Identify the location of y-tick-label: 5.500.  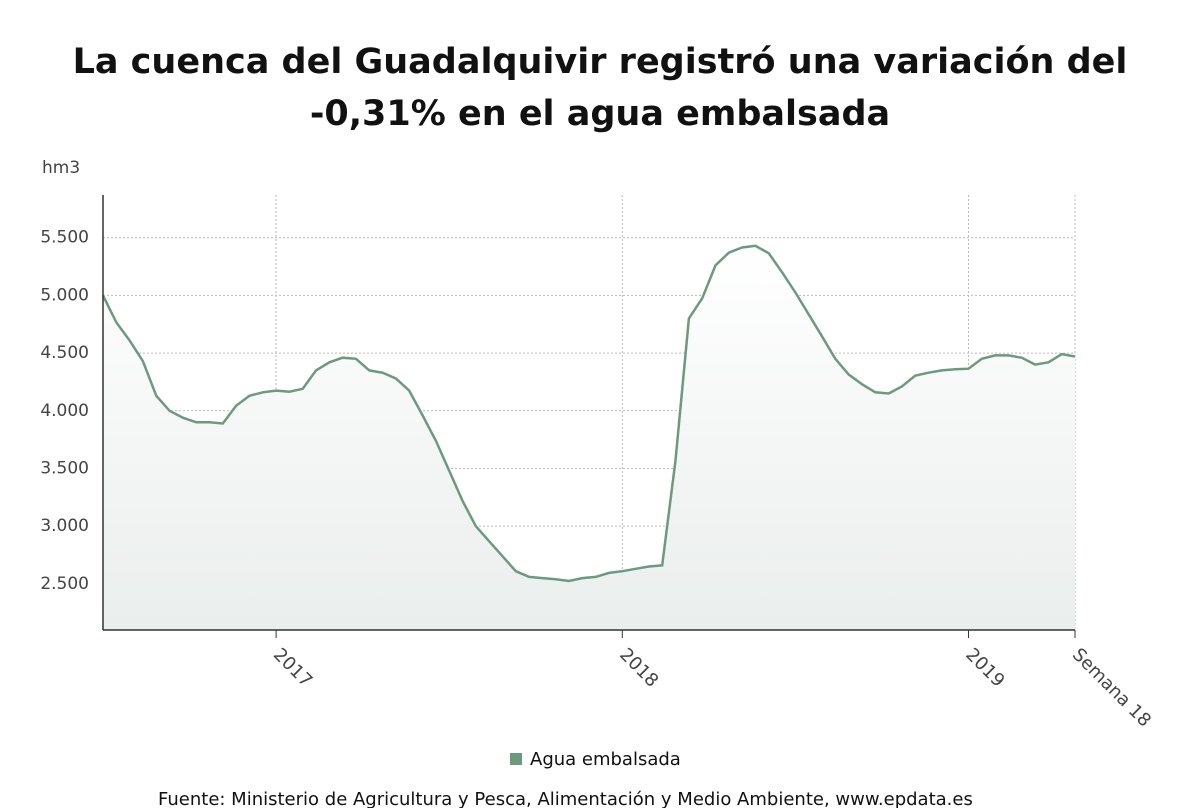
(64, 238).